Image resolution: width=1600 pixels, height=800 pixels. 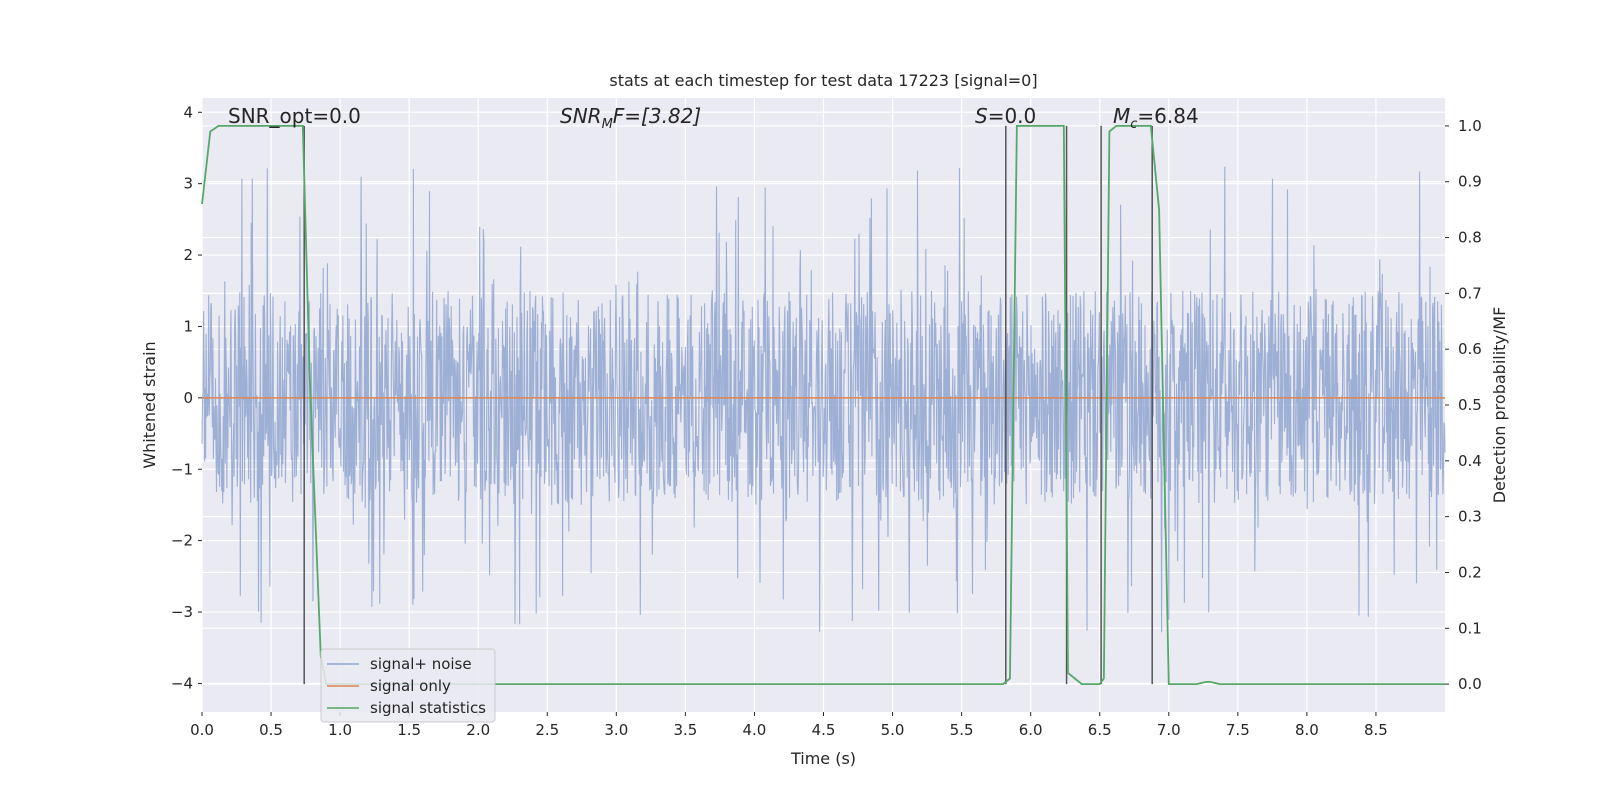 I want to click on x-tick-label: 7.5, so click(x=1238, y=730).